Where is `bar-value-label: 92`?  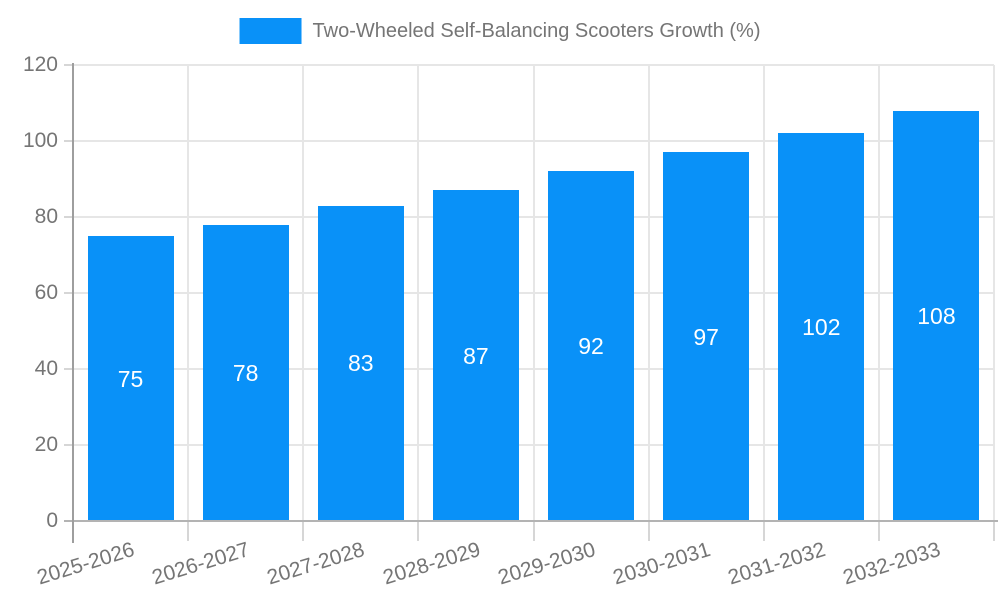
bar-value-label: 92 is located at coordinates (591, 346).